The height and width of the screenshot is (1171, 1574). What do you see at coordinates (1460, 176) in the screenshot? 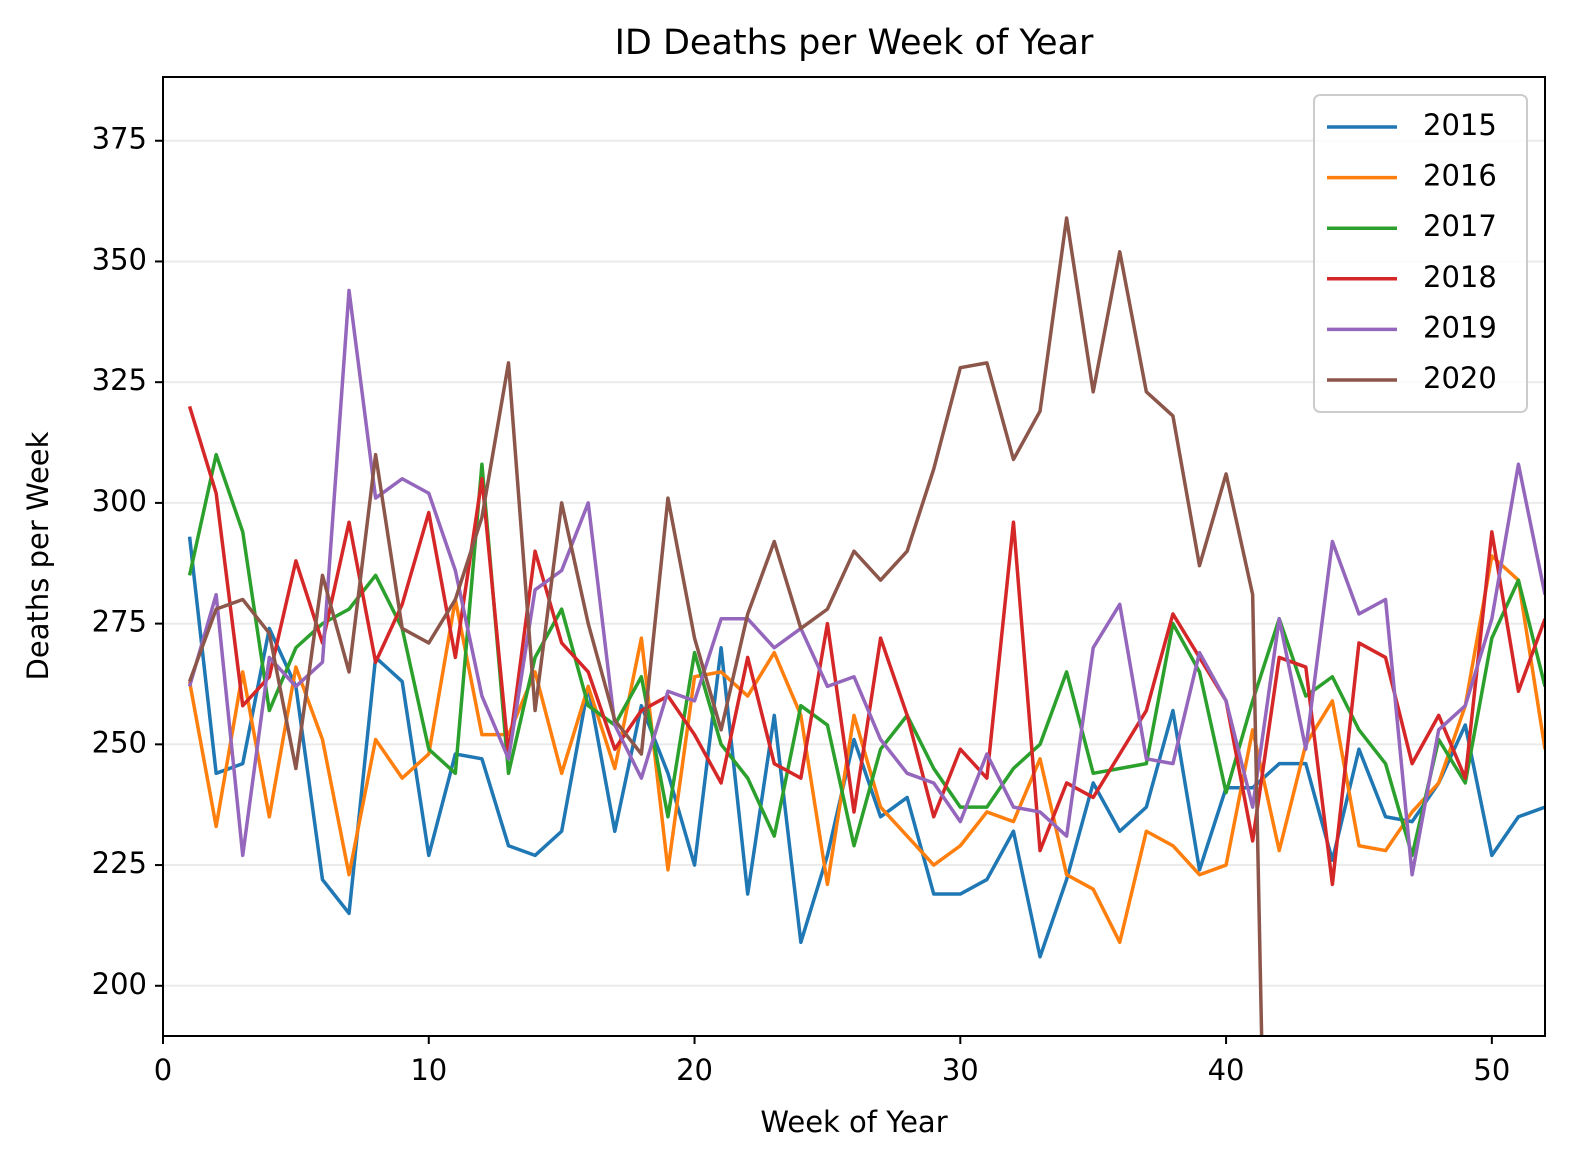
I see `legend-label: 2016` at bounding box center [1460, 176].